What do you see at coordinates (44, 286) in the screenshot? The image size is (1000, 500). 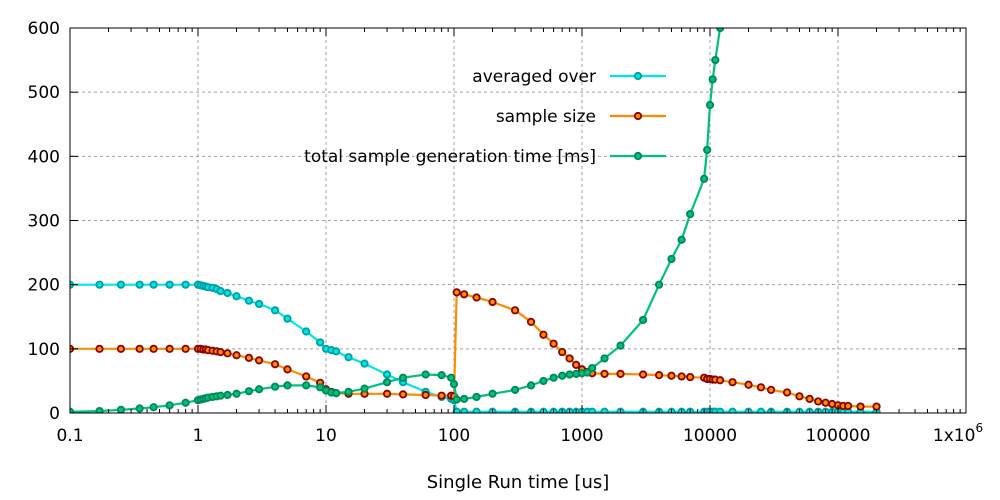 I see `y-tick-label: 200` at bounding box center [44, 286].